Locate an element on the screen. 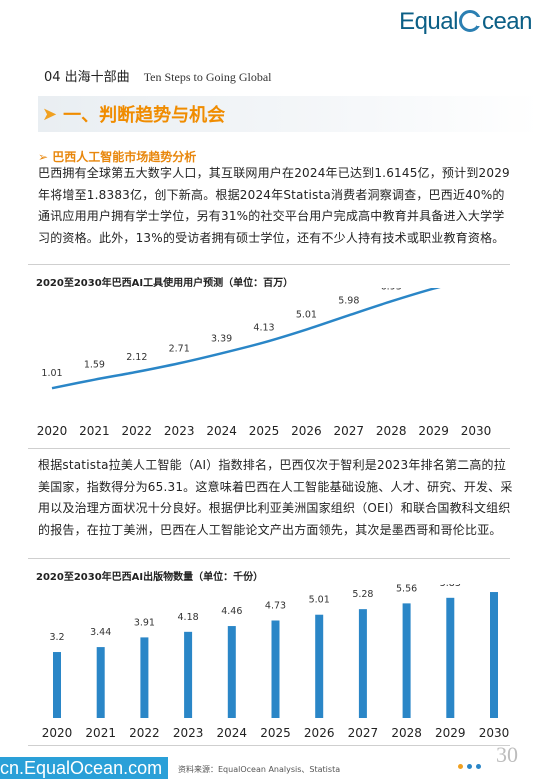  data-label: 3.2 is located at coordinates (56, 637).